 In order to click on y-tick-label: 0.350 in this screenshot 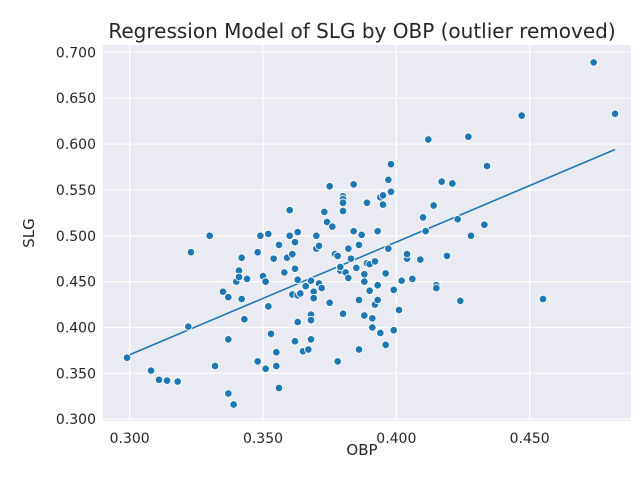, I will do `click(76, 374)`.